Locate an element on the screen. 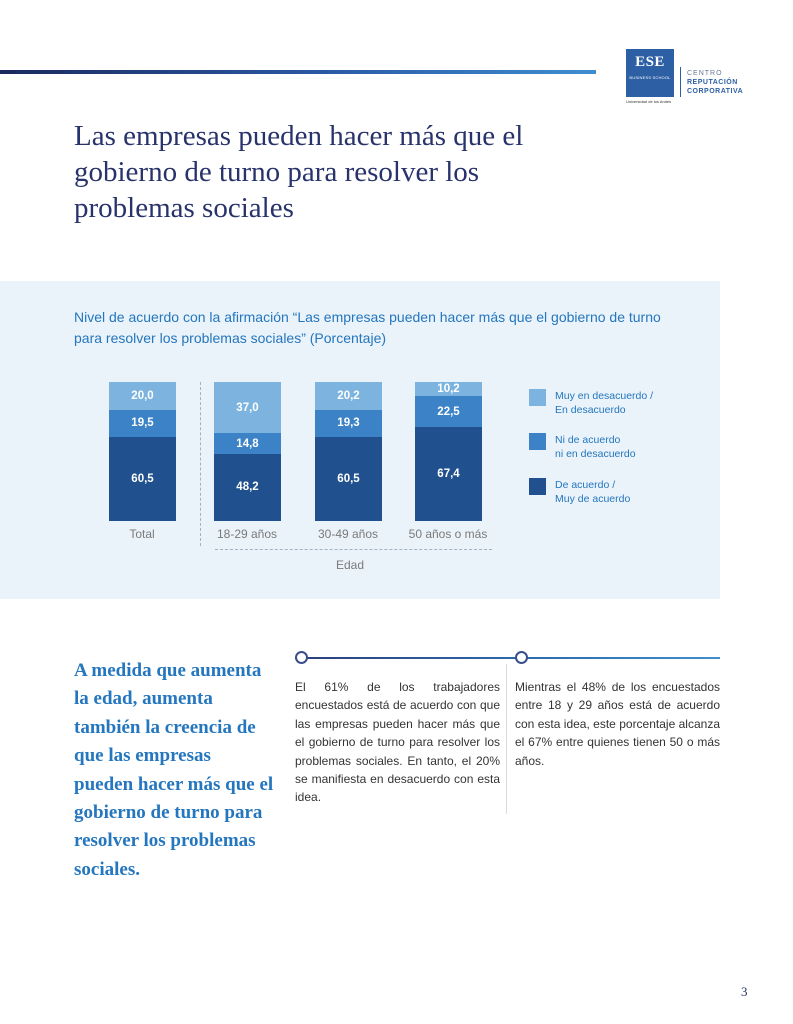 The width and height of the screenshot is (793, 1024). timeline-rule is located at coordinates (507, 657).